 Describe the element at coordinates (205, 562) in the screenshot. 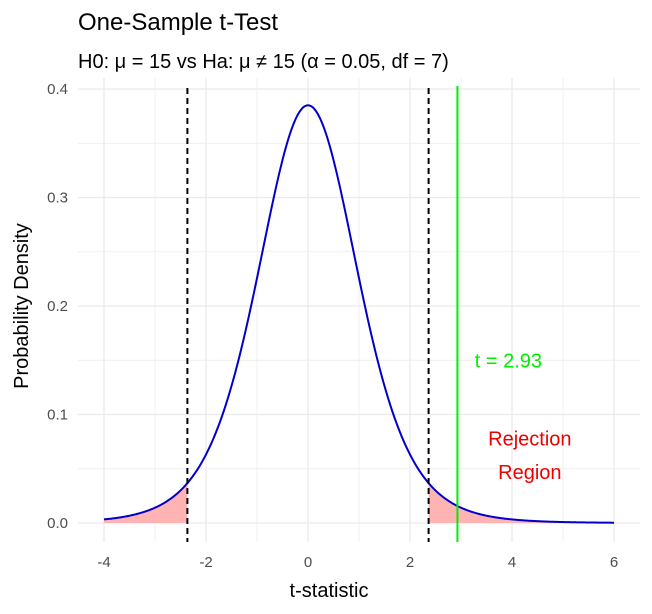

I see `x-tick-label: -2` at that location.